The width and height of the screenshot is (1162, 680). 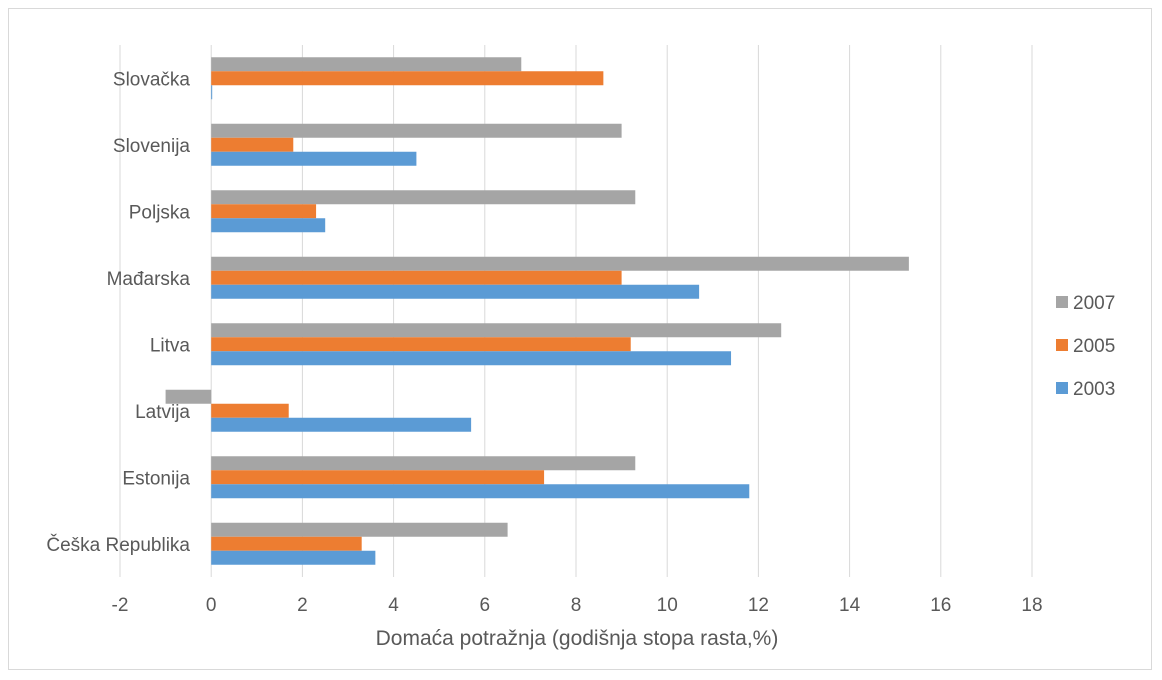 I want to click on legend-swatch-2003, so click(x=1062, y=388).